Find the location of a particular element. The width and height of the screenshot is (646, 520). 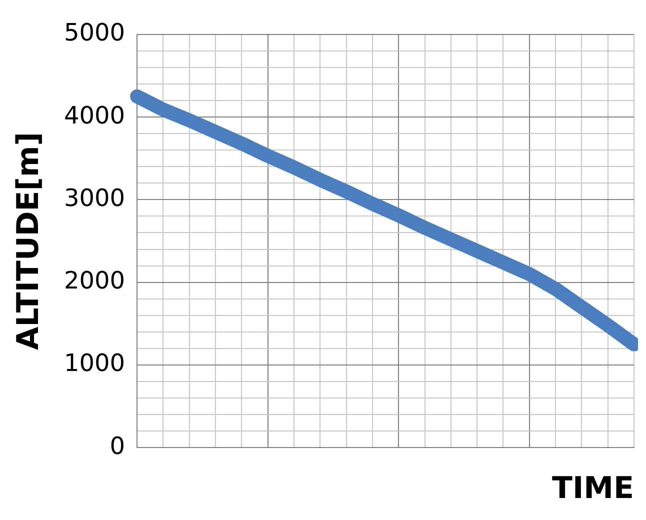

y-tick-label: 5000 is located at coordinates (95, 32).